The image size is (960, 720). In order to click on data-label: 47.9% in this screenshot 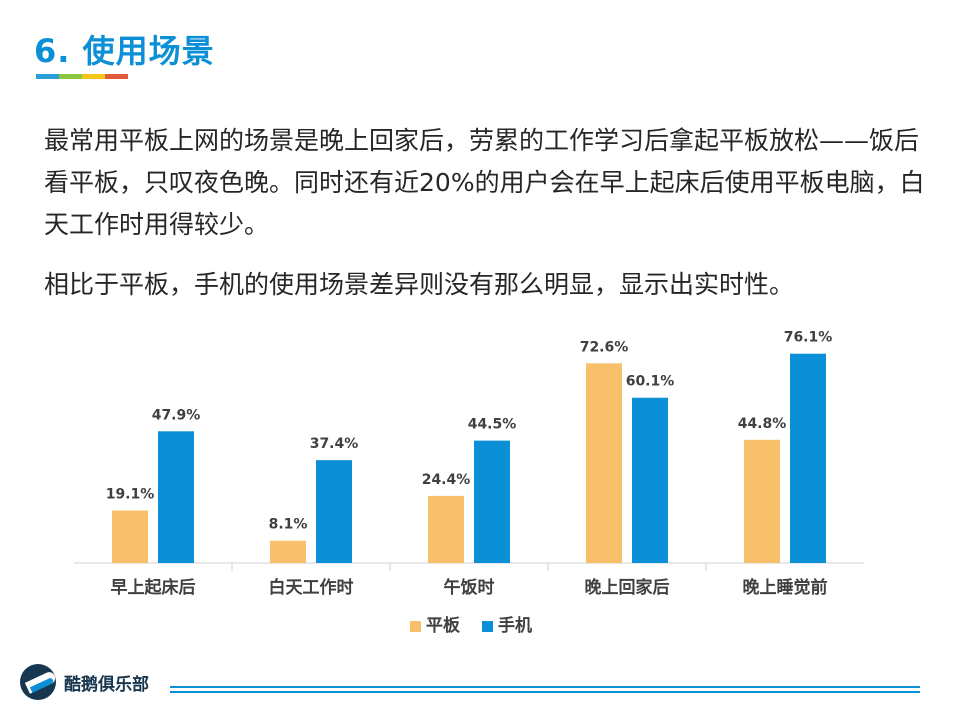, I will do `click(176, 415)`.